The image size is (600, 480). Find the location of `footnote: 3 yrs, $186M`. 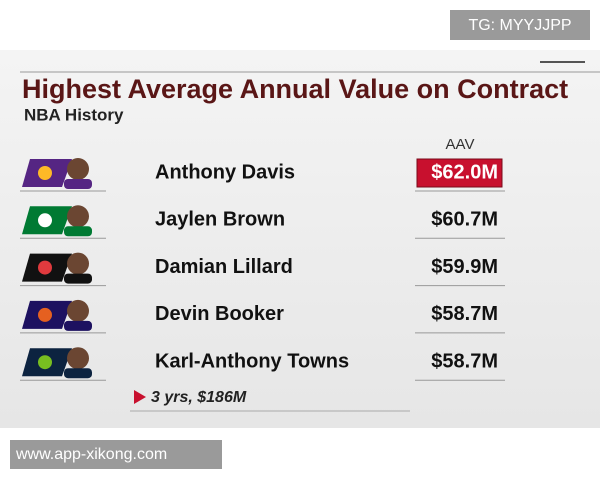

footnote: 3 yrs, $186M is located at coordinates (199, 397).